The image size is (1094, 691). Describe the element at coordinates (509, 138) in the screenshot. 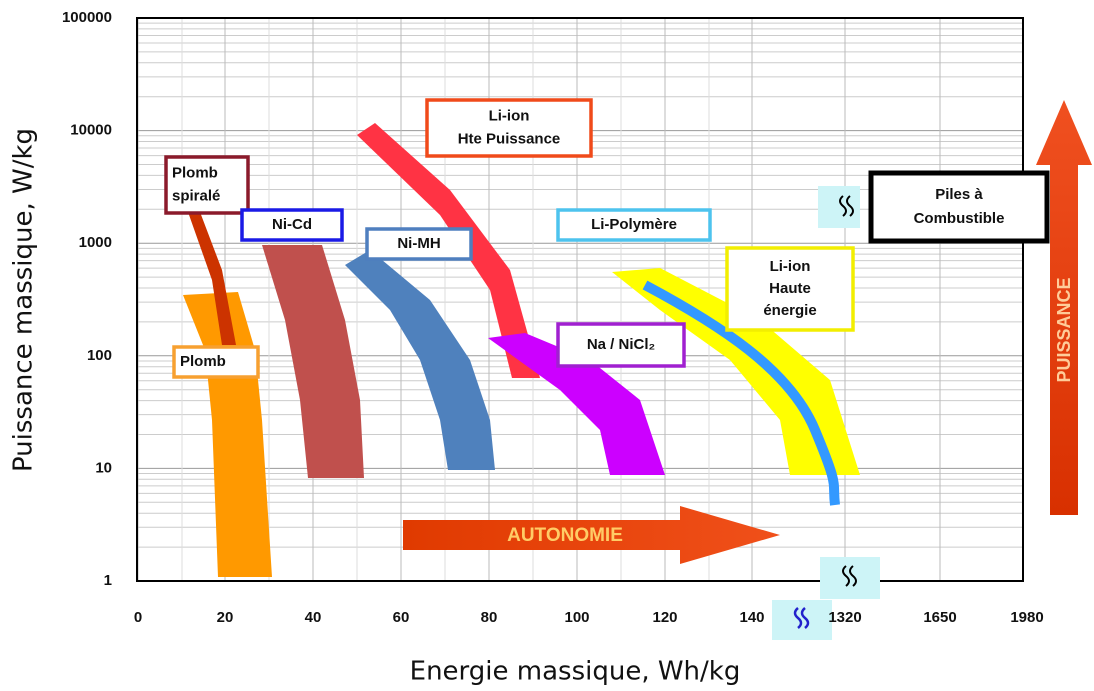

I see `annotation-label: Hte Puissance` at that location.